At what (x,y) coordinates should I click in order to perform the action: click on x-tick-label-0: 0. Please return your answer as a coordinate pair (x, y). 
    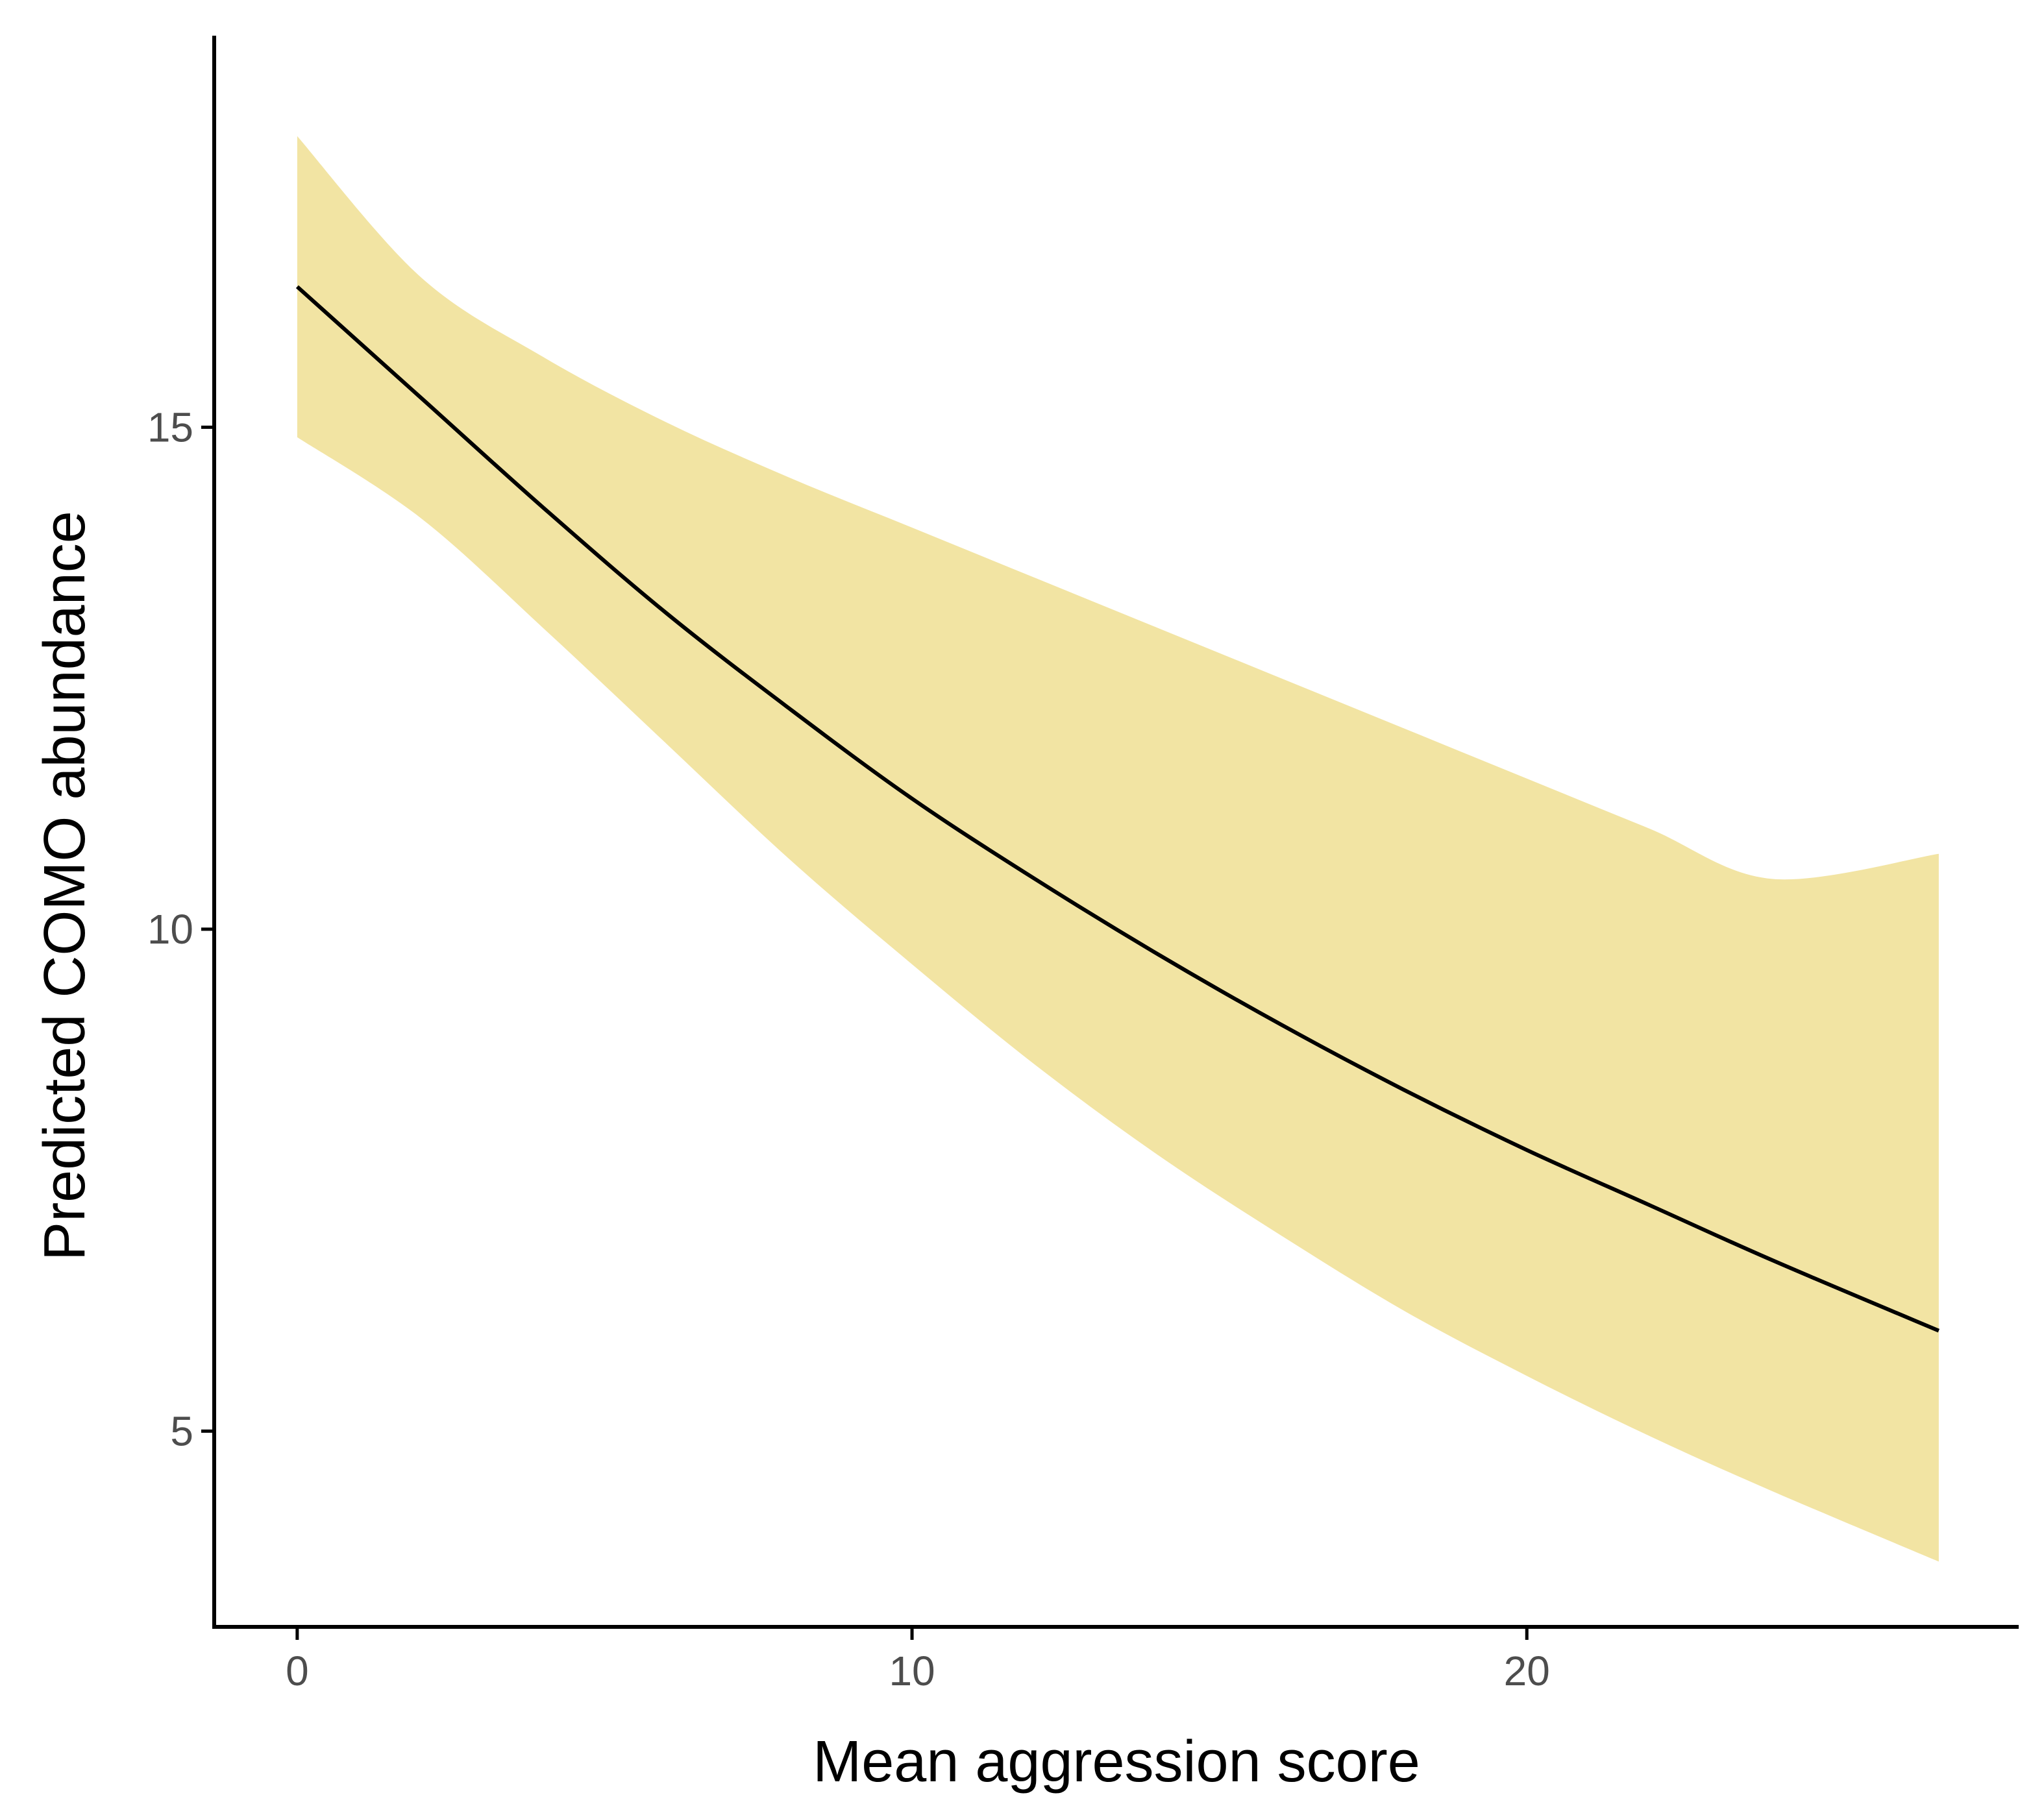
    Looking at the image, I should click on (297, 1671).